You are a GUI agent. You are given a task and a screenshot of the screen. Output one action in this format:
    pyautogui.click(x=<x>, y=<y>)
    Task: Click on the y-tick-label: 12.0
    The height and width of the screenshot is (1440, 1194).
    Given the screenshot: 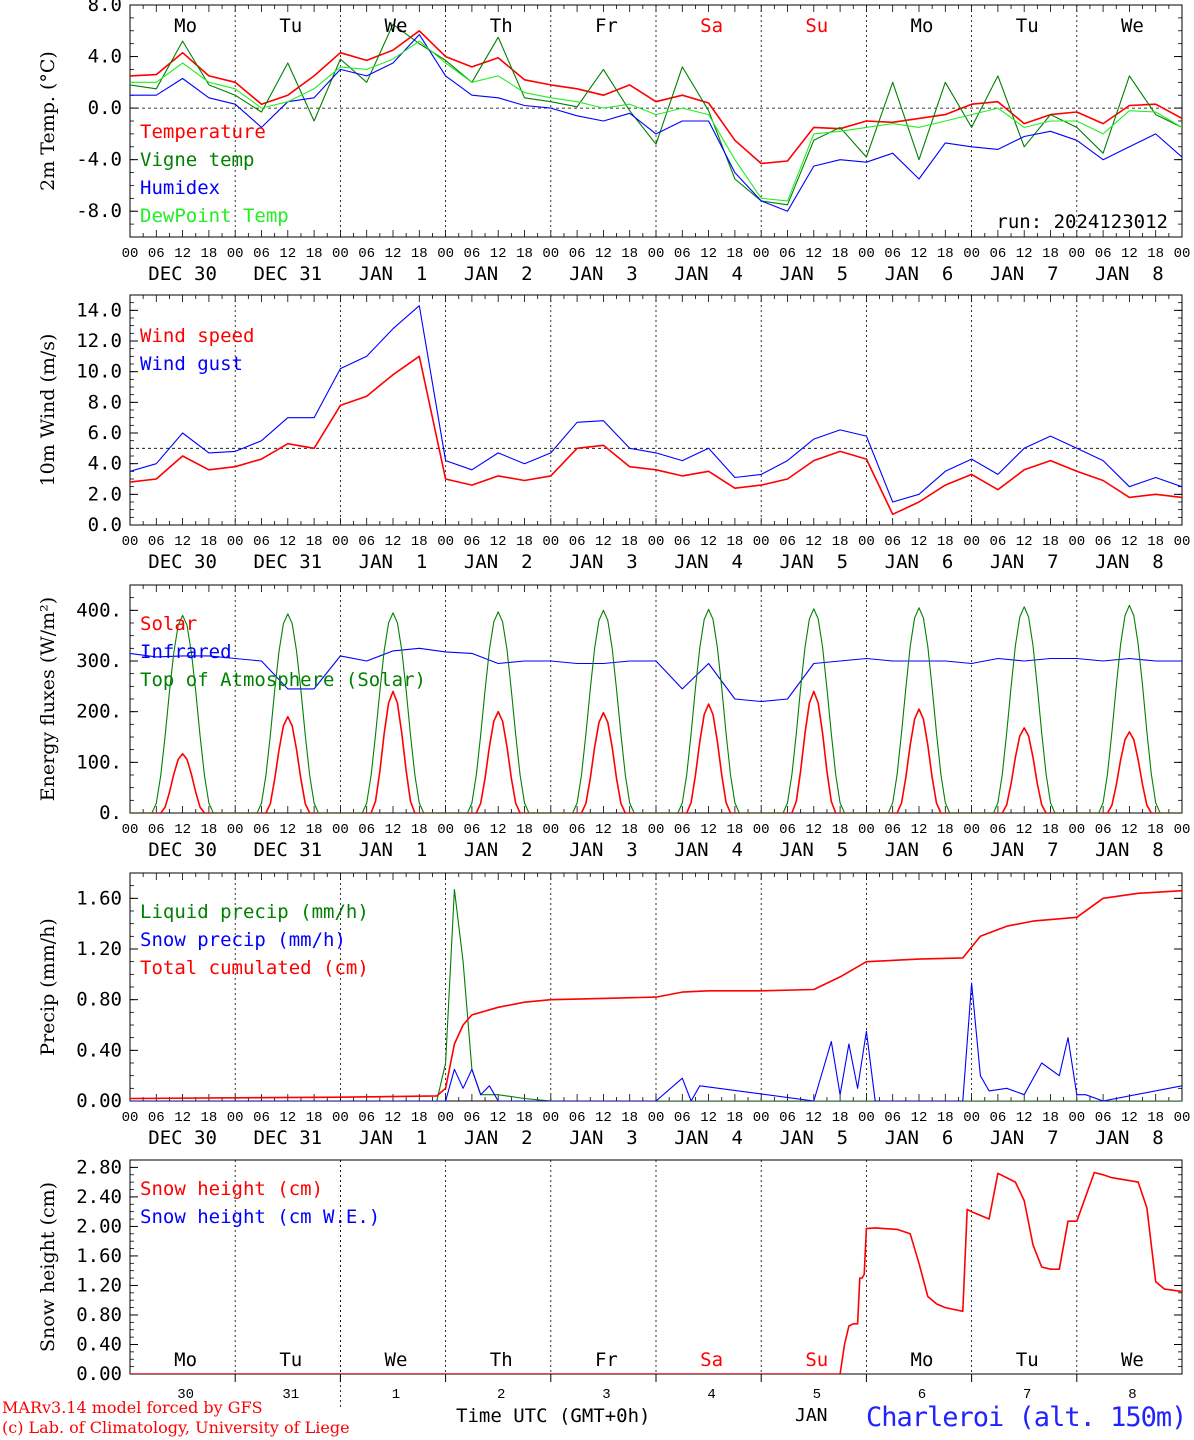 What is the action you would take?
    pyautogui.click(x=99, y=341)
    